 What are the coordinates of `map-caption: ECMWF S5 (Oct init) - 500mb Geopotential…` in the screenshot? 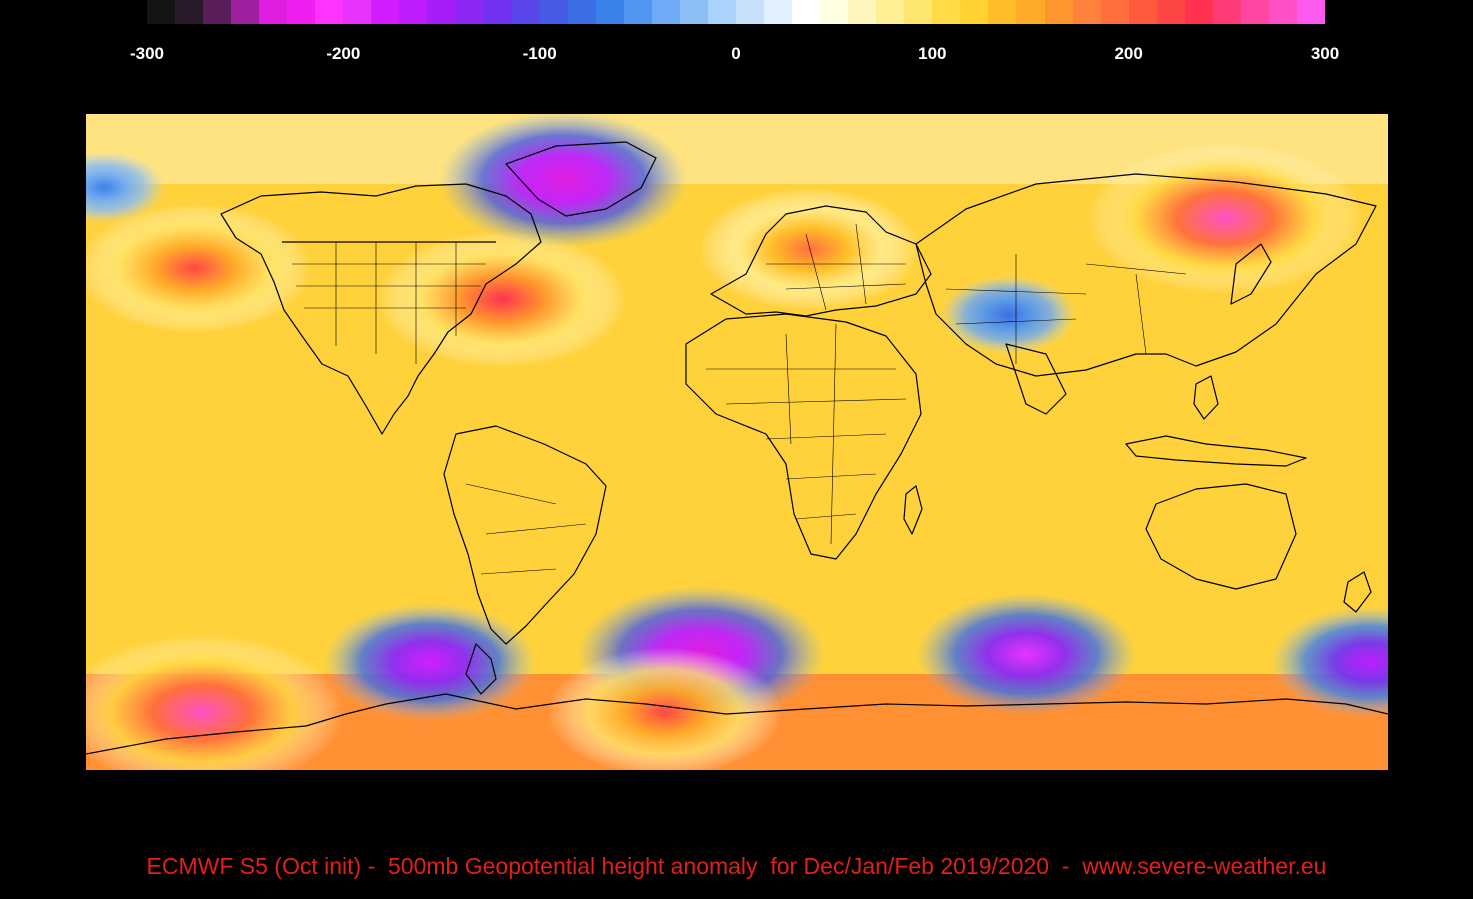 It's located at (736, 866).